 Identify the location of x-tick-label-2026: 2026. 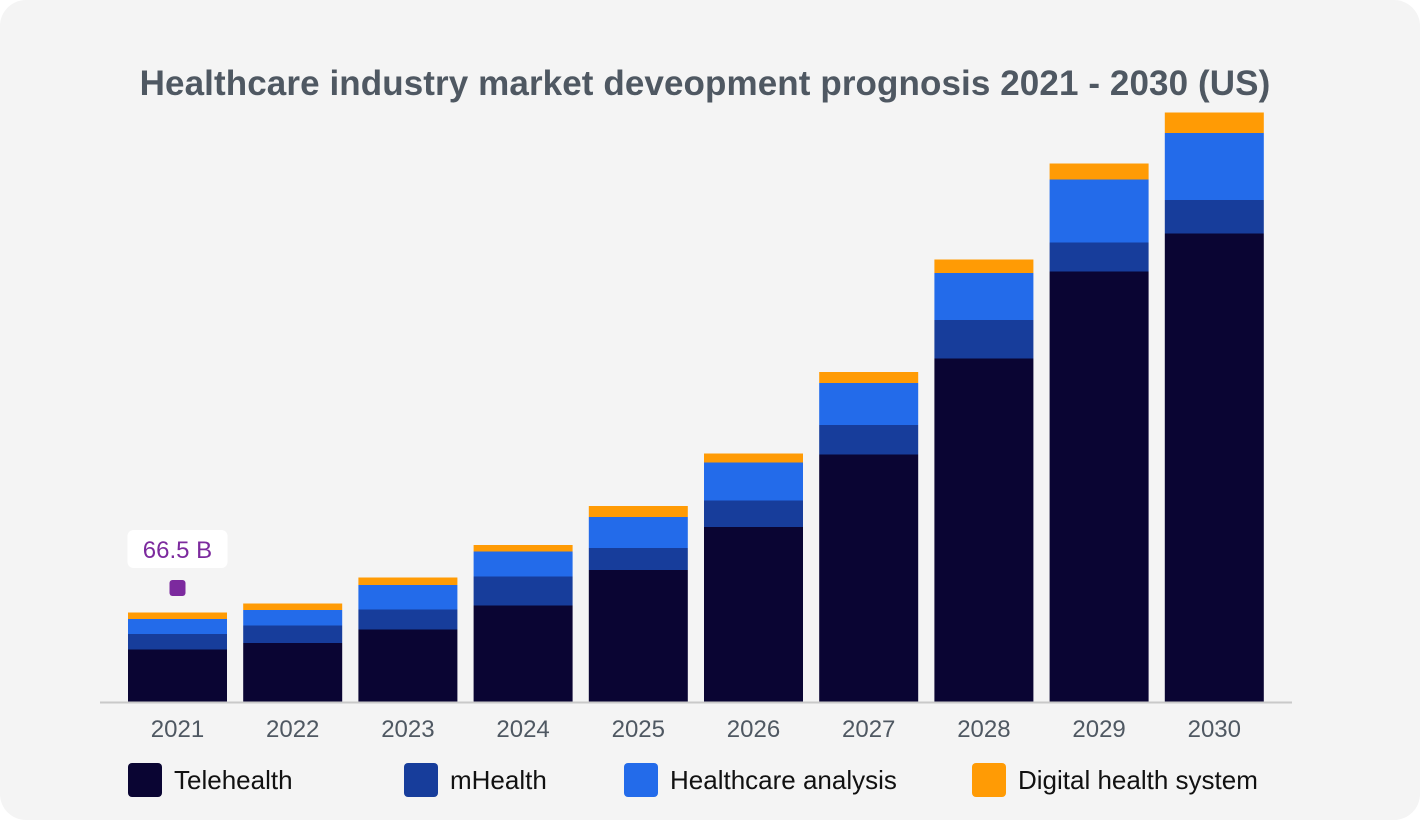
(753, 729).